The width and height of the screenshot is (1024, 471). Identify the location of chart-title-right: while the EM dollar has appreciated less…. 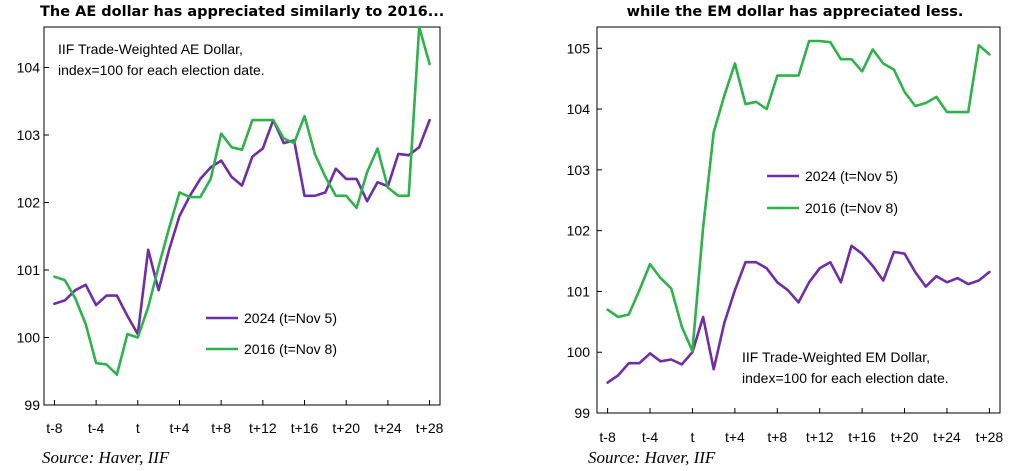
(795, 12).